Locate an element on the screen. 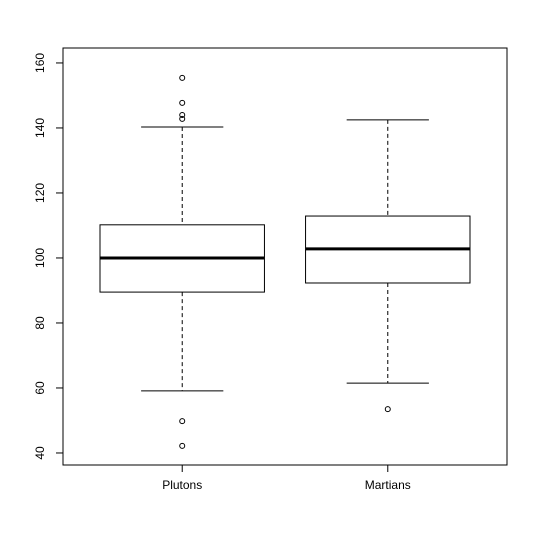  y-tick-label: 120 is located at coordinates (40, 193).